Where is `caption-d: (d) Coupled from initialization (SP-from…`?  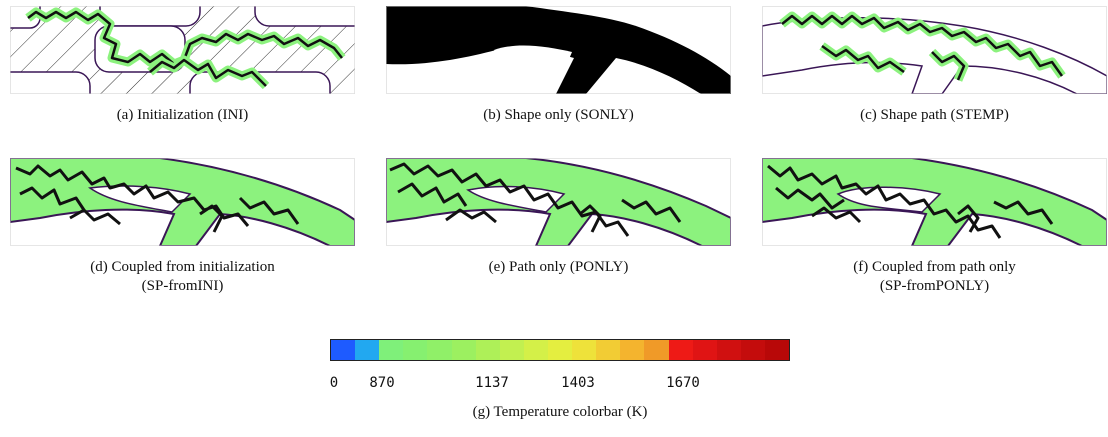
caption-d: (d) Coupled from initialization (SP-from… is located at coordinates (182, 277).